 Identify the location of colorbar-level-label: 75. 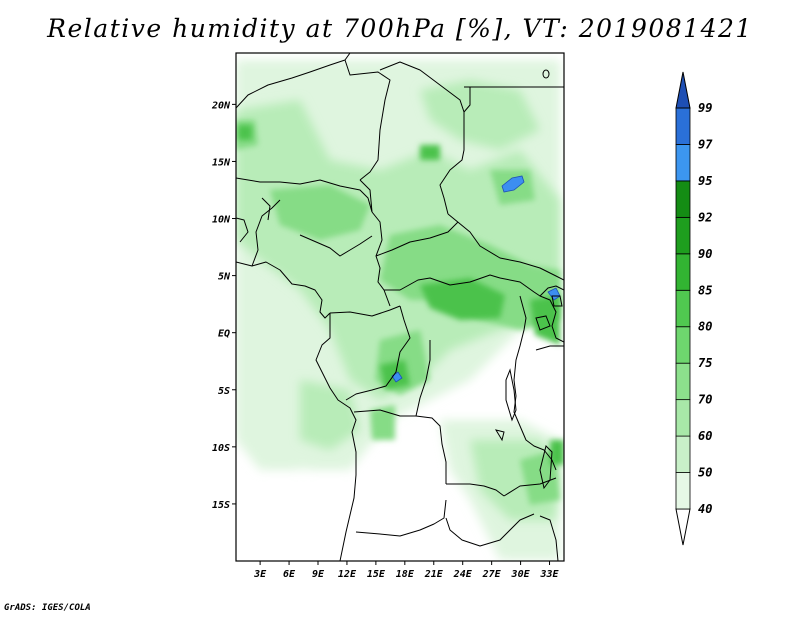
(705, 363).